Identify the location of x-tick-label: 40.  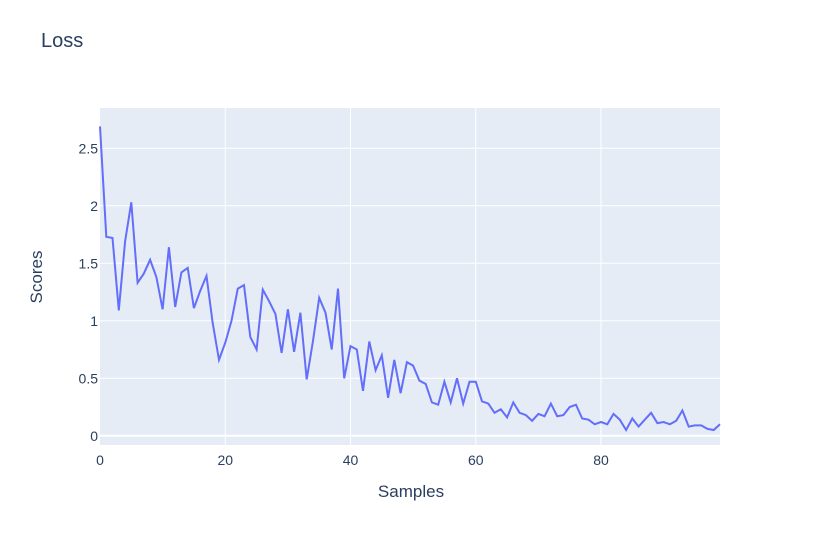
(351, 460).